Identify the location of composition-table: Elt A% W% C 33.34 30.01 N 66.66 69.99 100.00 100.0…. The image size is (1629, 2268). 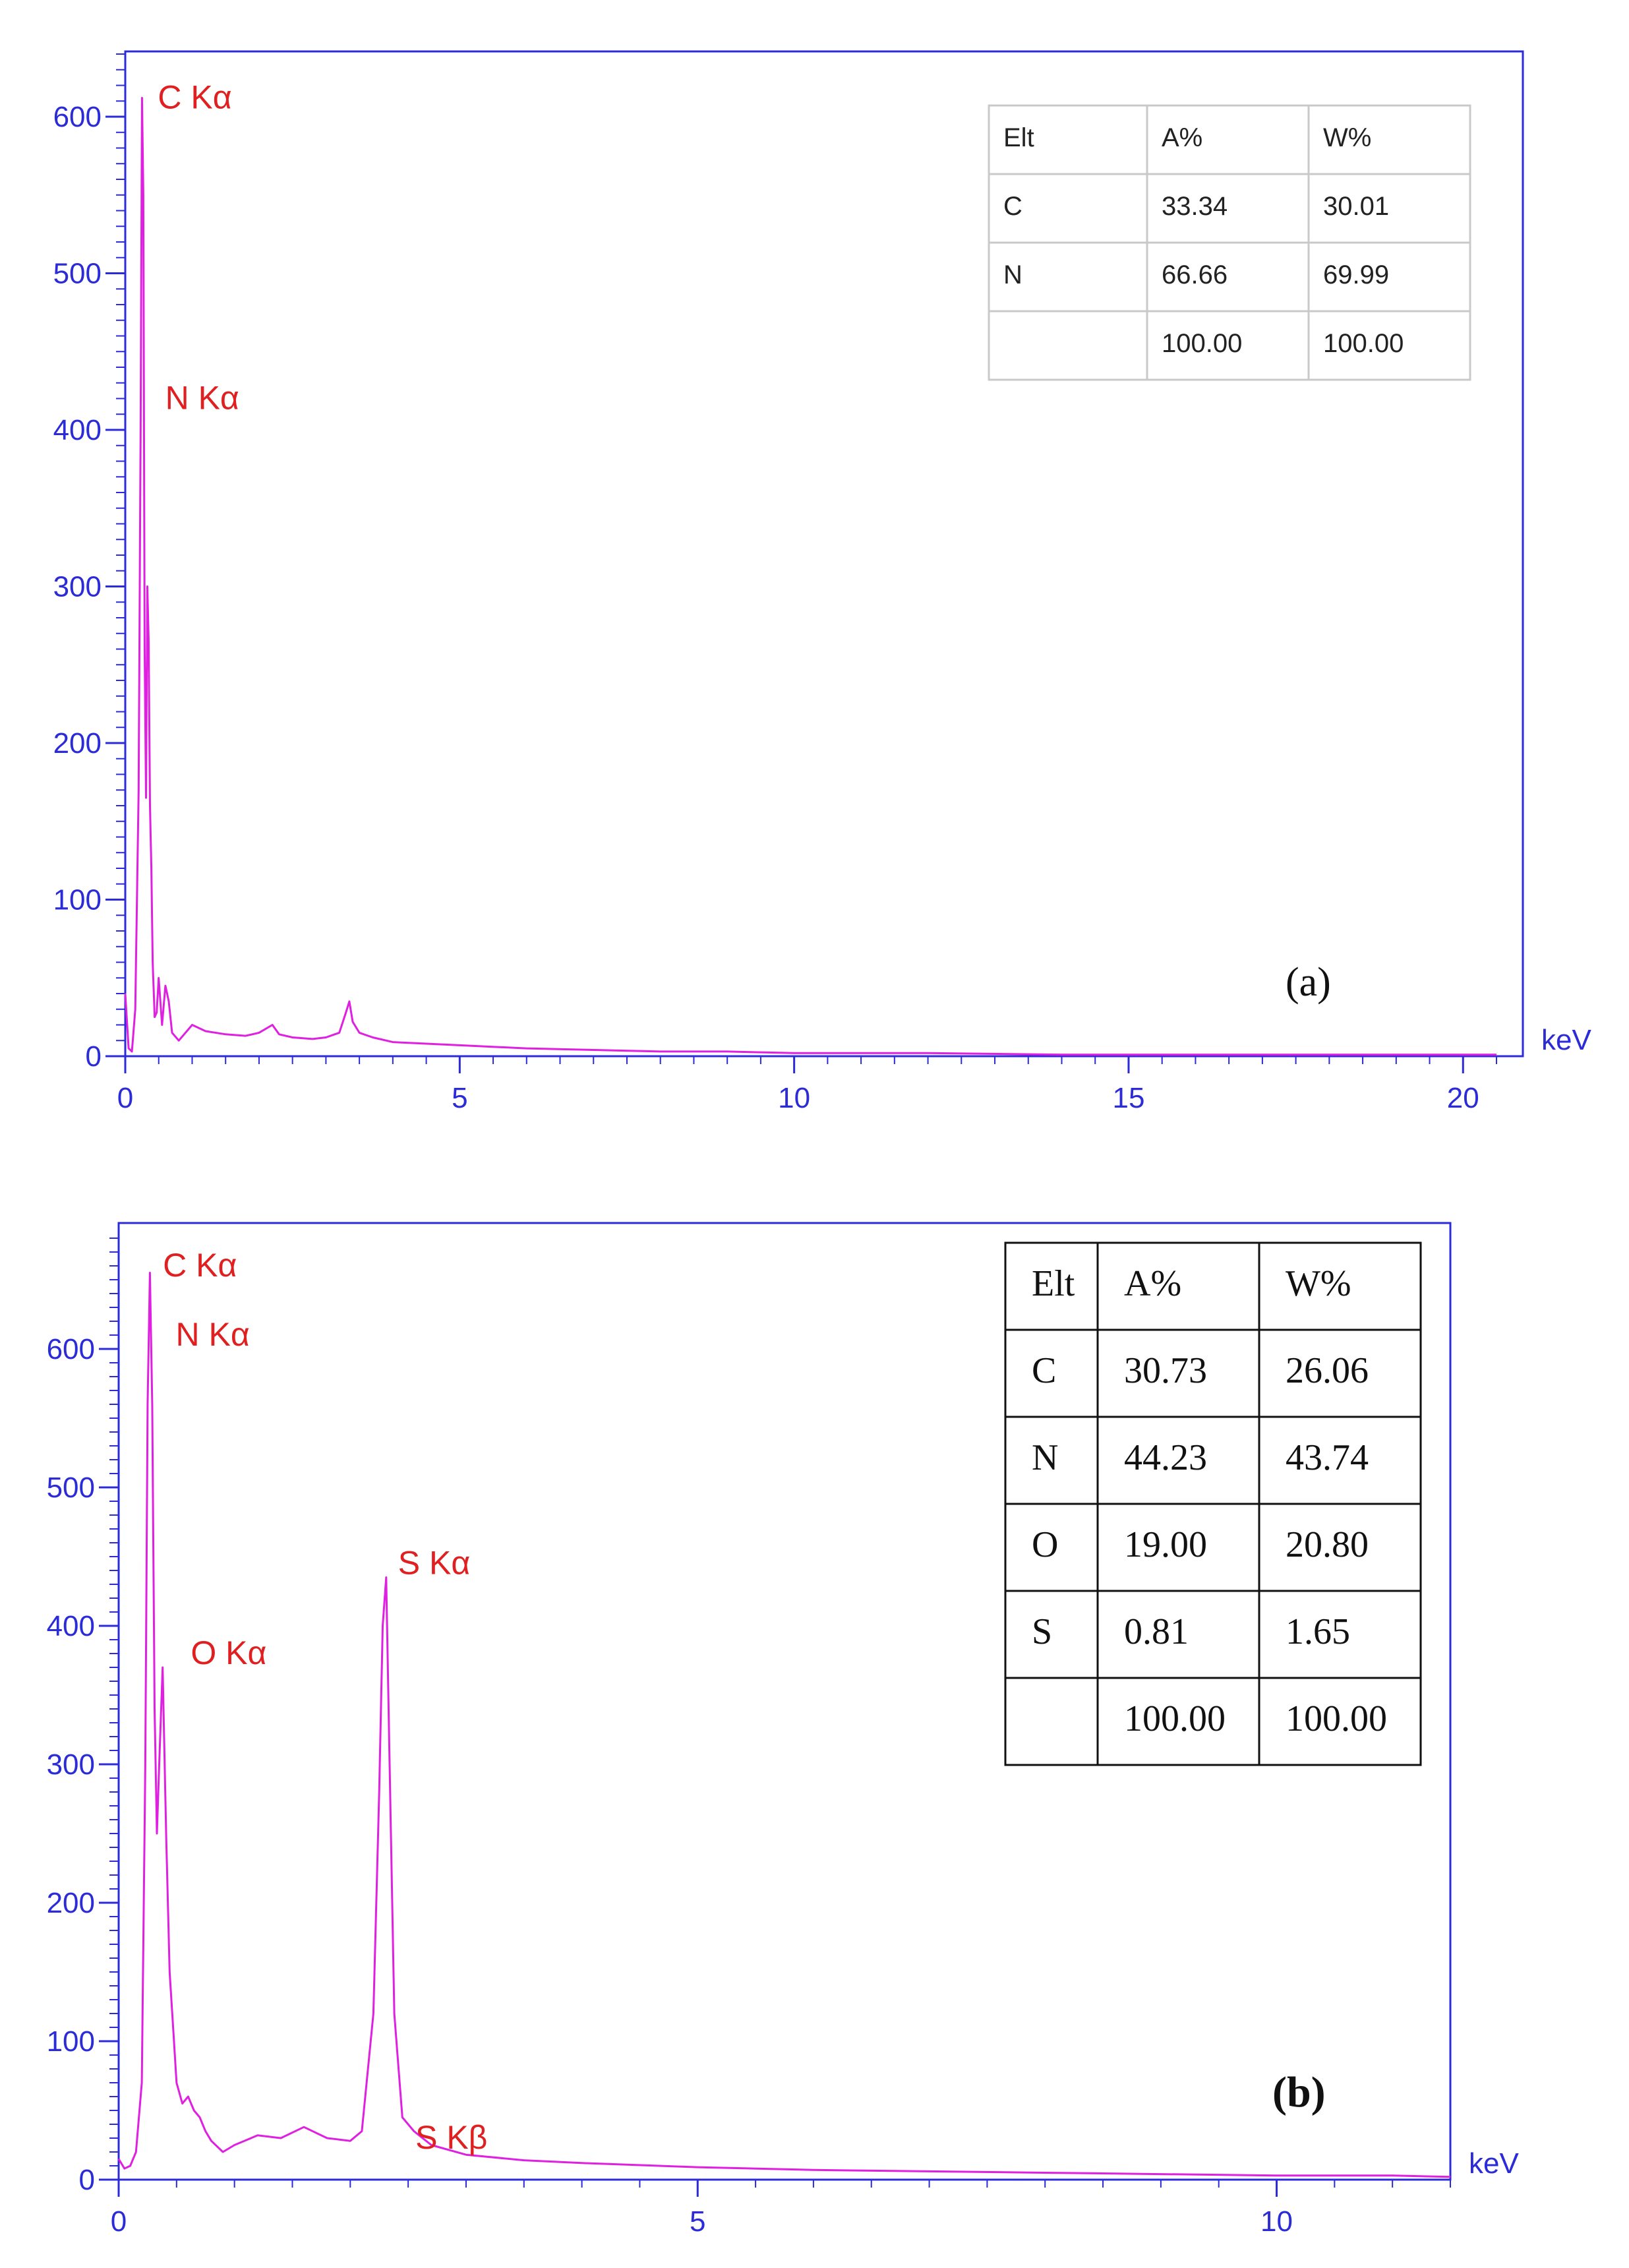
(1229, 242).